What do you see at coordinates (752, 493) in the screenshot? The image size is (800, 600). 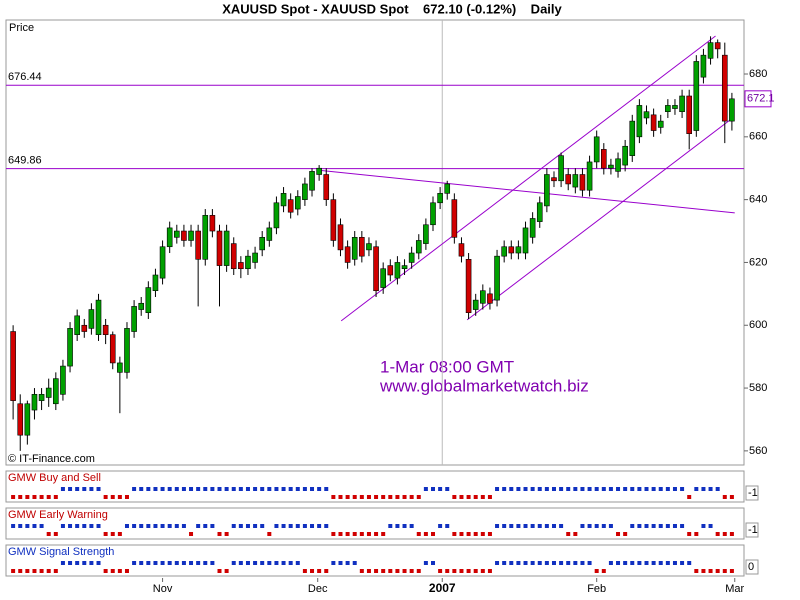 I see `indicator-value-box` at bounding box center [752, 493].